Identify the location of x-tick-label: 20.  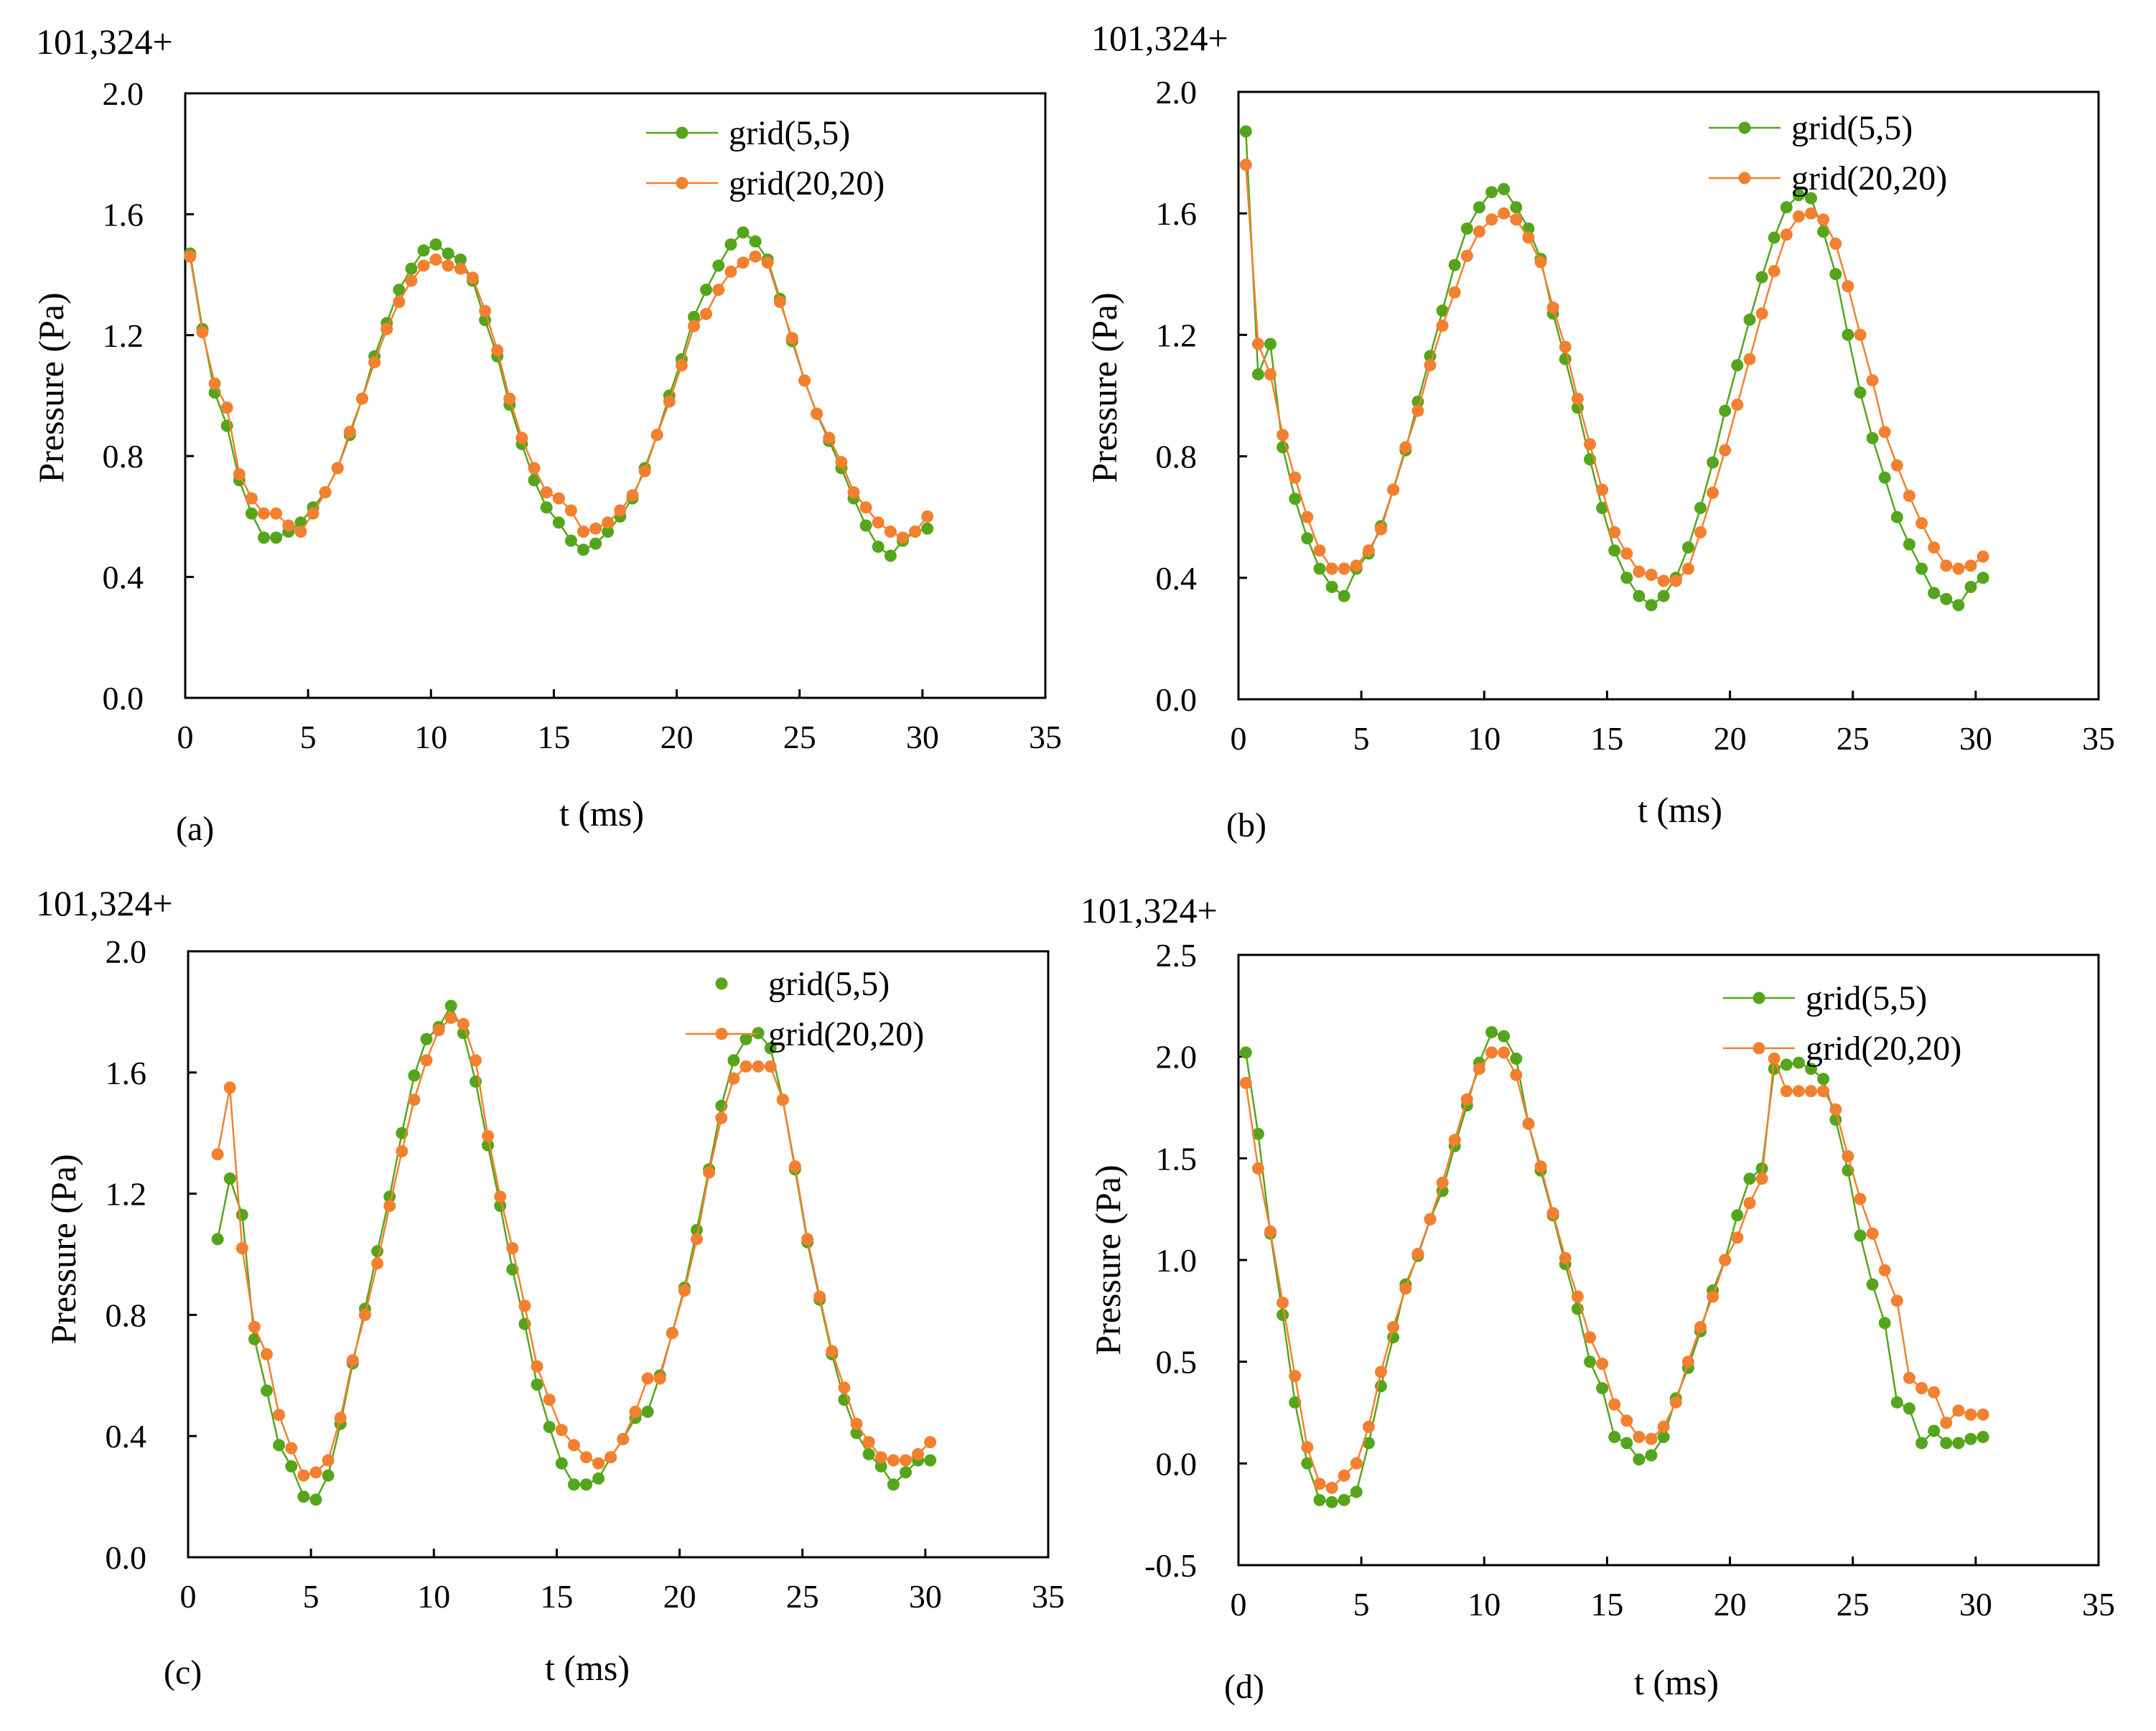
(1730, 738).